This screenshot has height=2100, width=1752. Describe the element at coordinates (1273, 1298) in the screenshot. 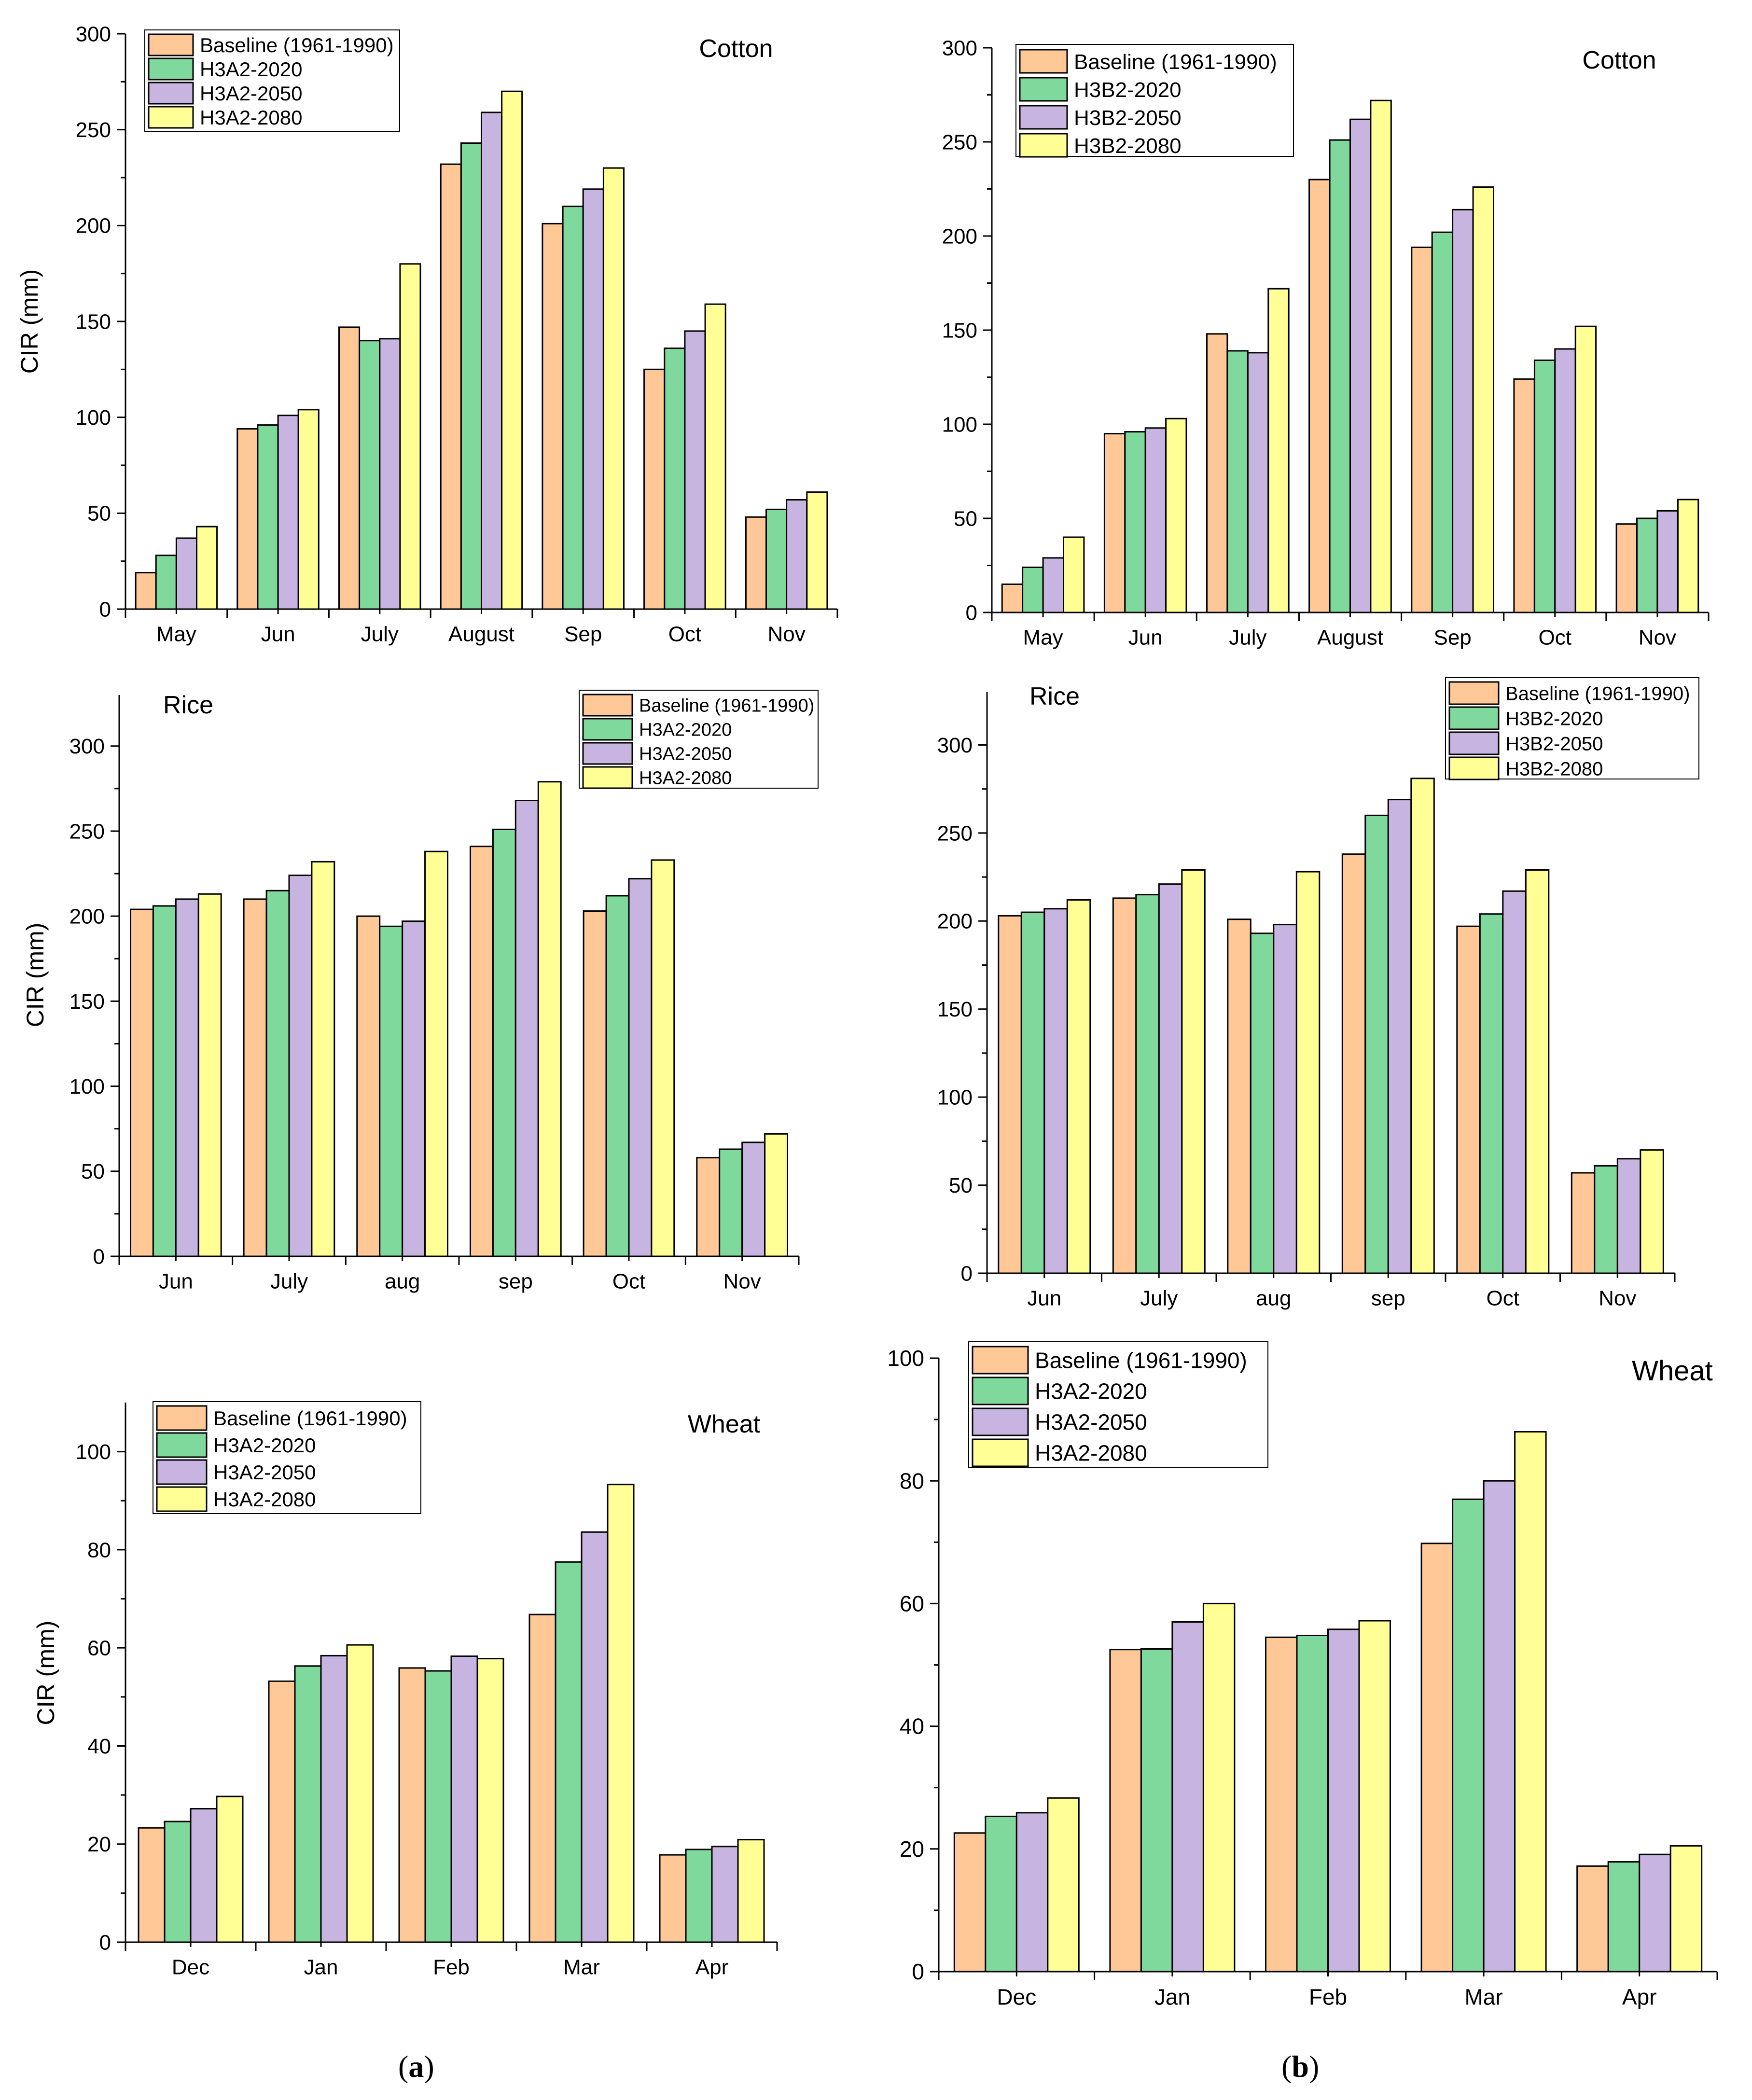

I see `x-tick-label: aug` at that location.